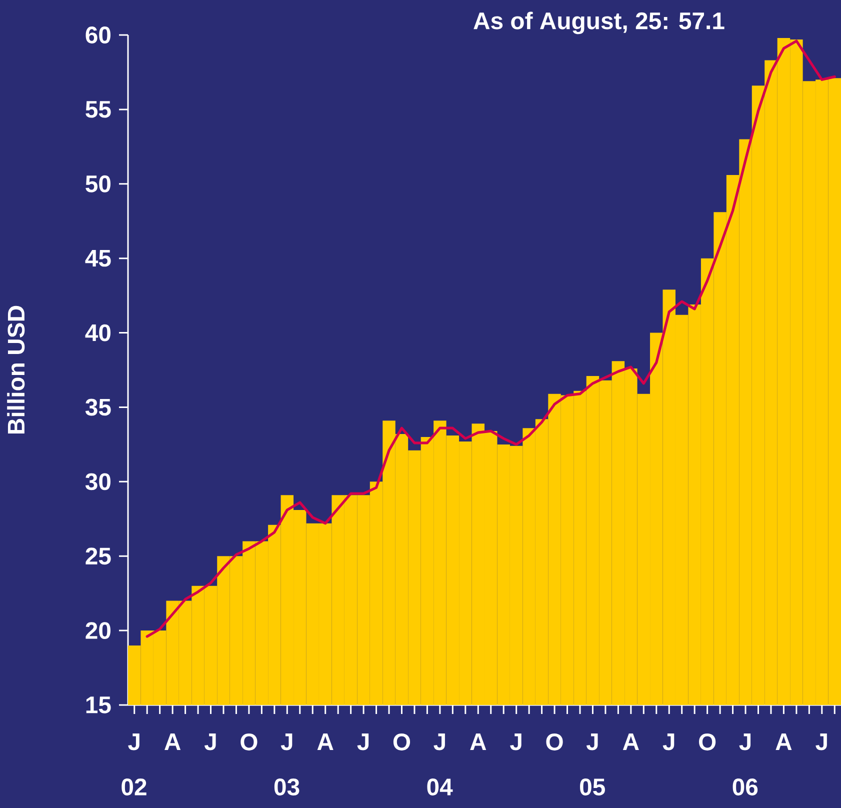 The width and height of the screenshot is (841, 808). I want to click on x2-tick-label: 03, so click(287, 787).